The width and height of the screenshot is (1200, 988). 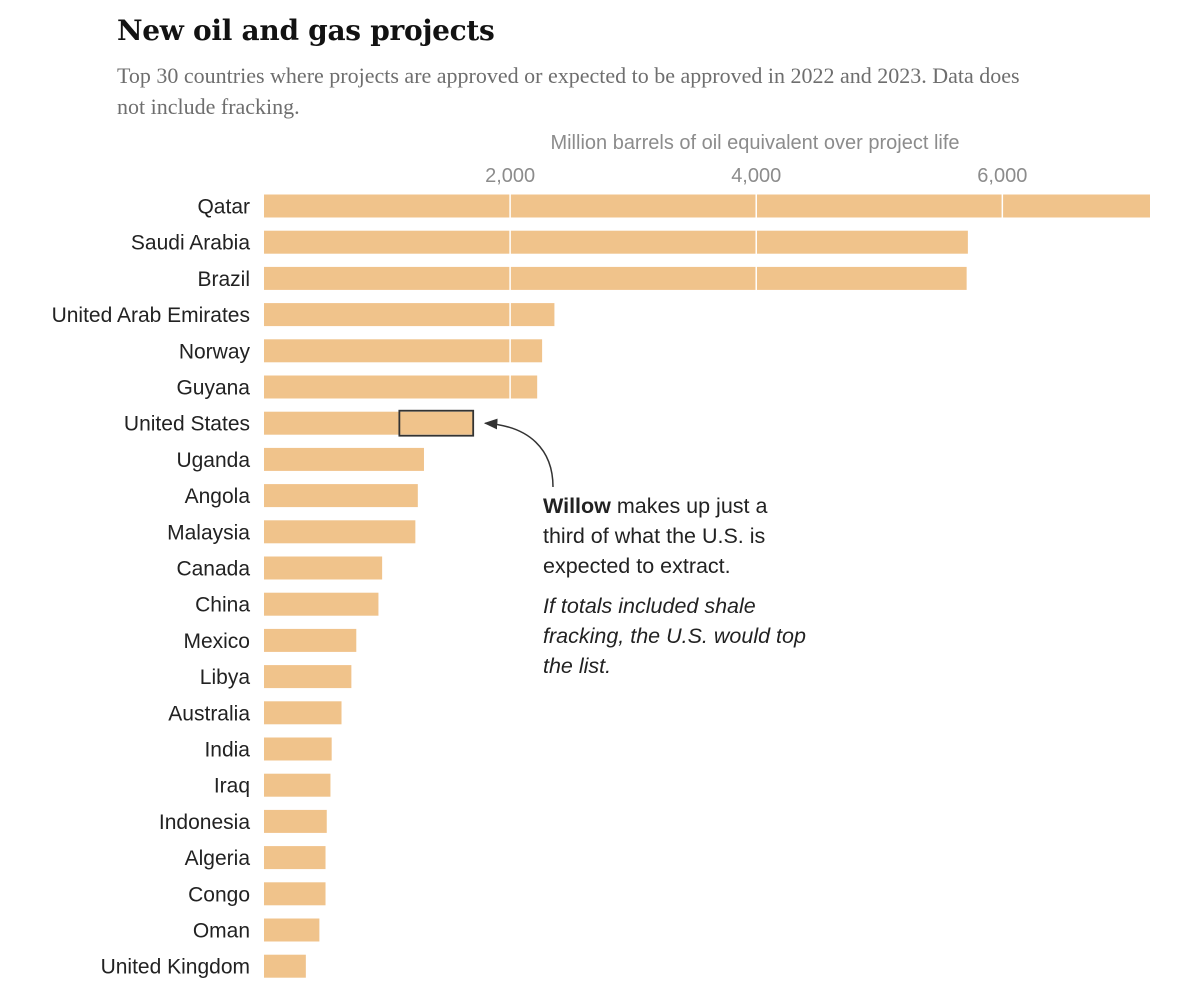 I want to click on category-label: Congo, so click(x=219, y=894).